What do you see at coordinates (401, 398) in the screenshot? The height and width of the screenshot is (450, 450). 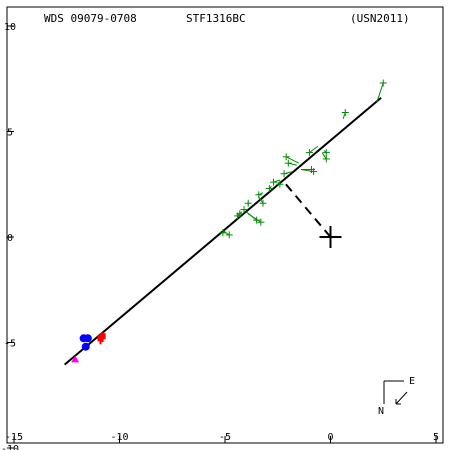 I see `motion-arrow` at bounding box center [401, 398].